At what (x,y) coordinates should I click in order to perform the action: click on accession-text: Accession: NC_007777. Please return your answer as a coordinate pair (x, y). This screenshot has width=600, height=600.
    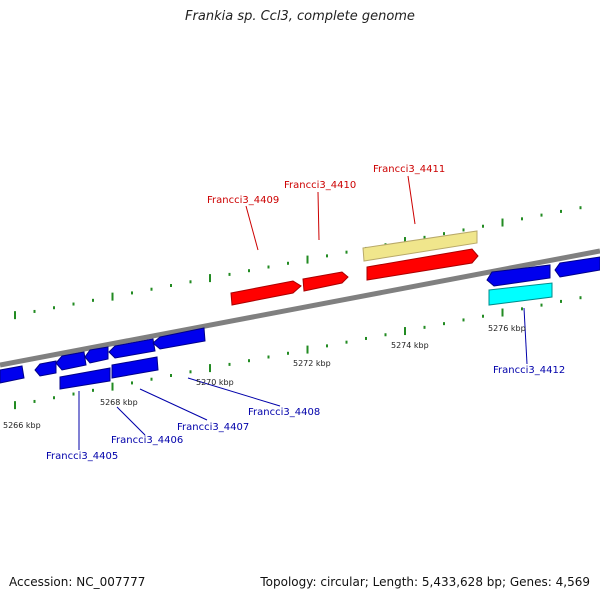
    Looking at the image, I should click on (77, 582).